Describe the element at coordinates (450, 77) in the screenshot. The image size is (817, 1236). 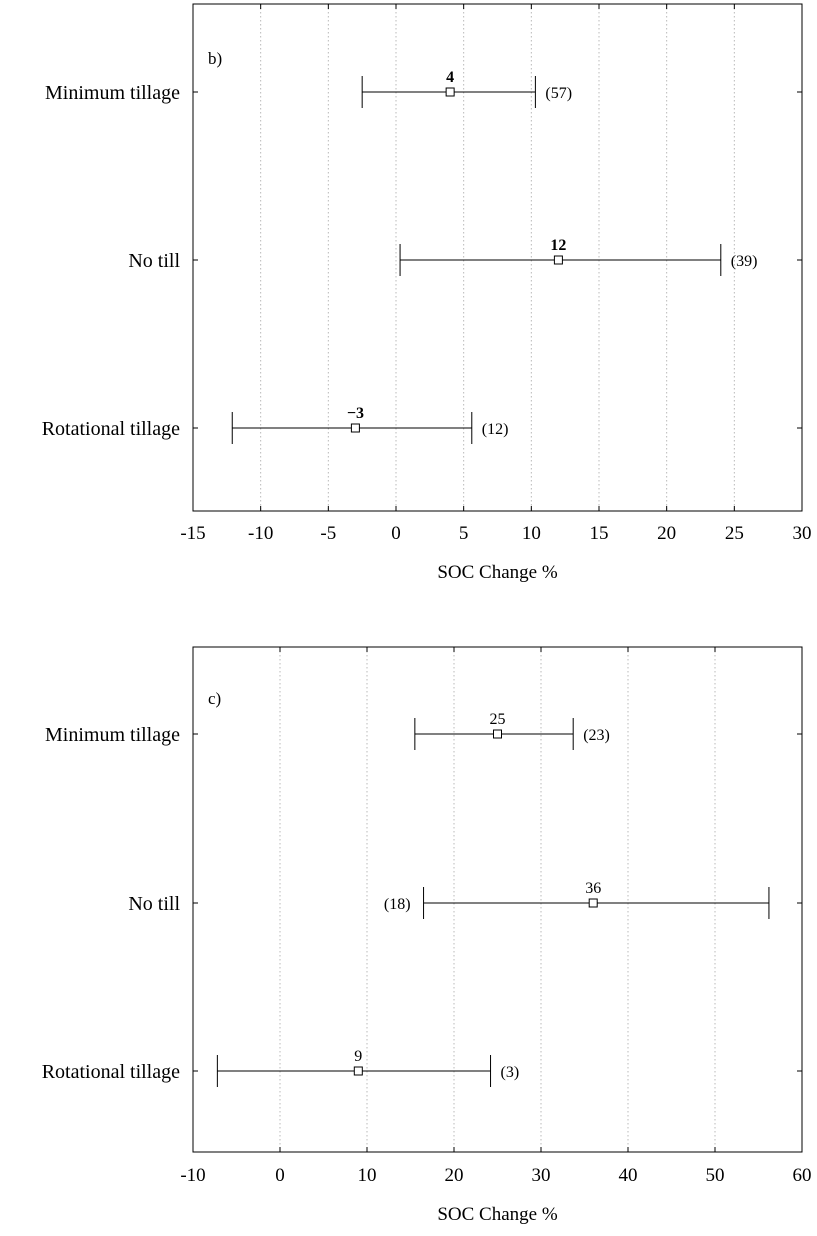
I see `mean-value-label: 4` at that location.